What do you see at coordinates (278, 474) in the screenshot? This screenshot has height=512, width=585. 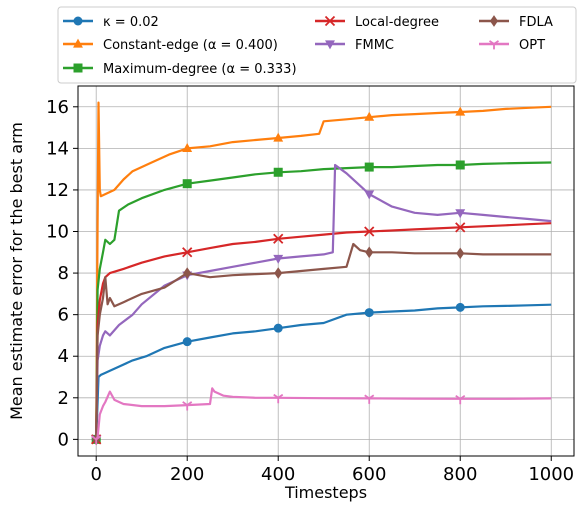 I see `x-tick-label: 400` at bounding box center [278, 474].